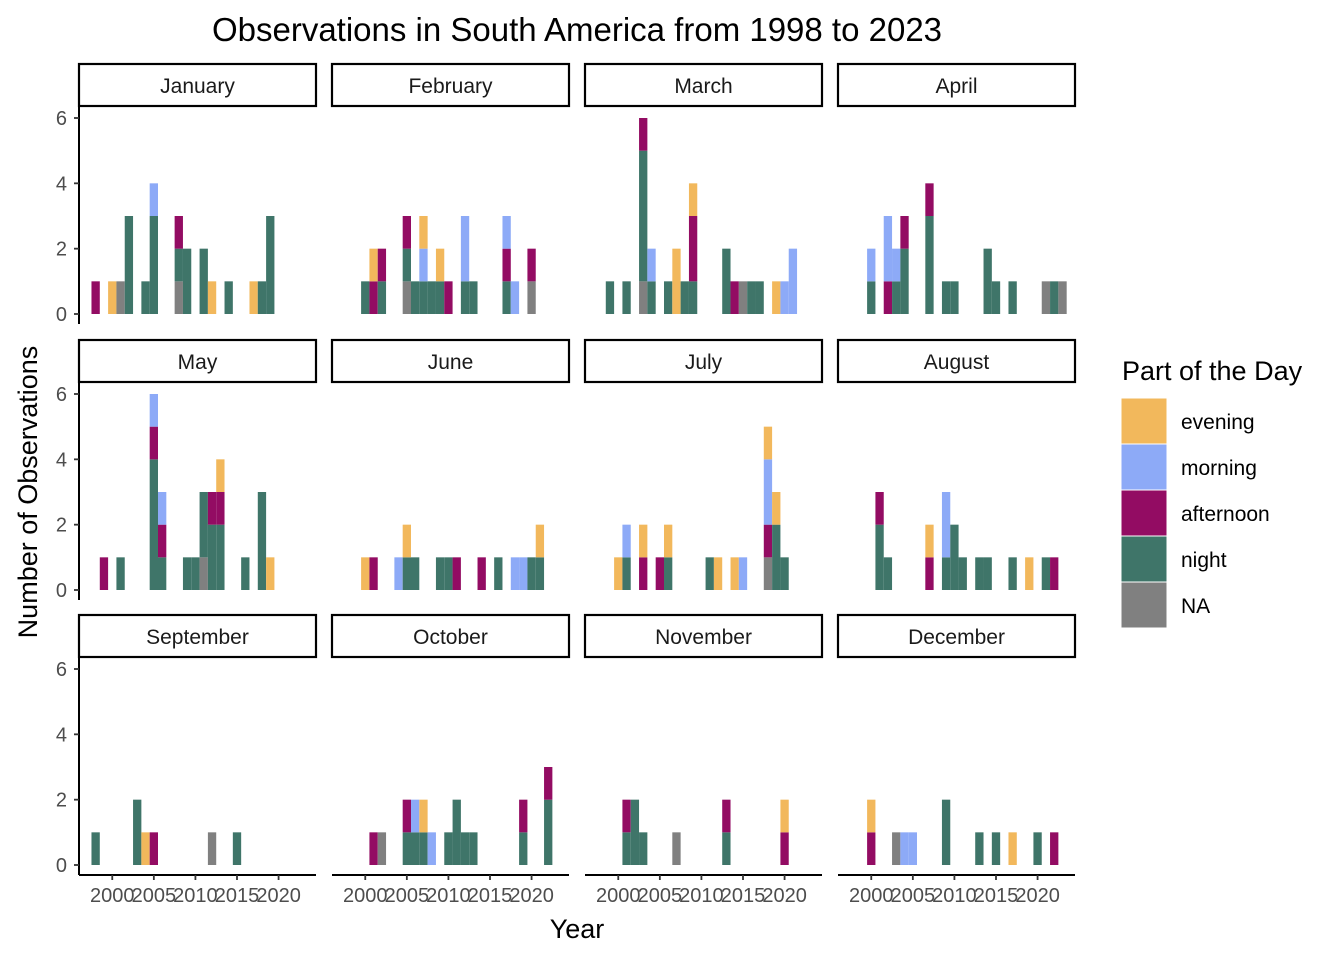 The height and width of the screenshot is (965, 1344). I want to click on facet-strip-label: March, so click(703, 86).